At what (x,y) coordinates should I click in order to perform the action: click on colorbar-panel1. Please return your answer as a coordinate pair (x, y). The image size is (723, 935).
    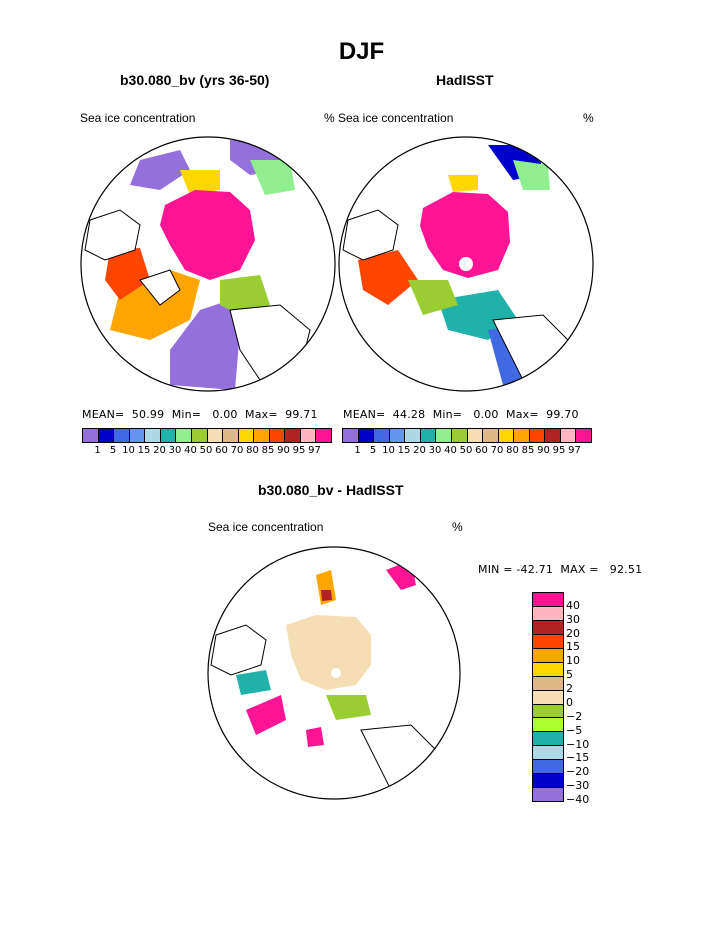
    Looking at the image, I should click on (207, 435).